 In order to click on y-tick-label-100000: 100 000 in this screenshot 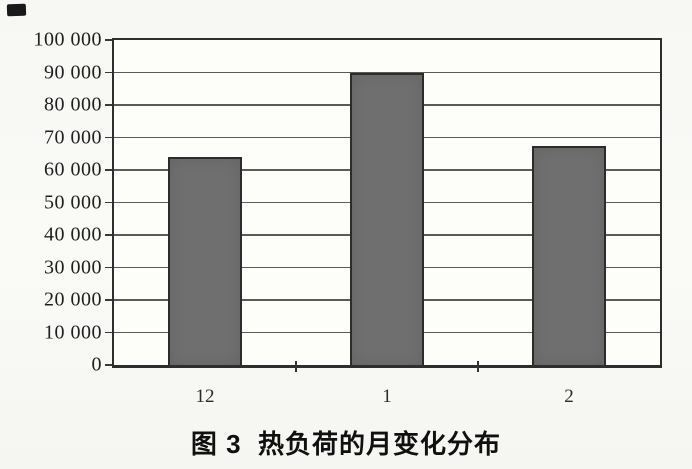, I will do `click(67, 39)`.